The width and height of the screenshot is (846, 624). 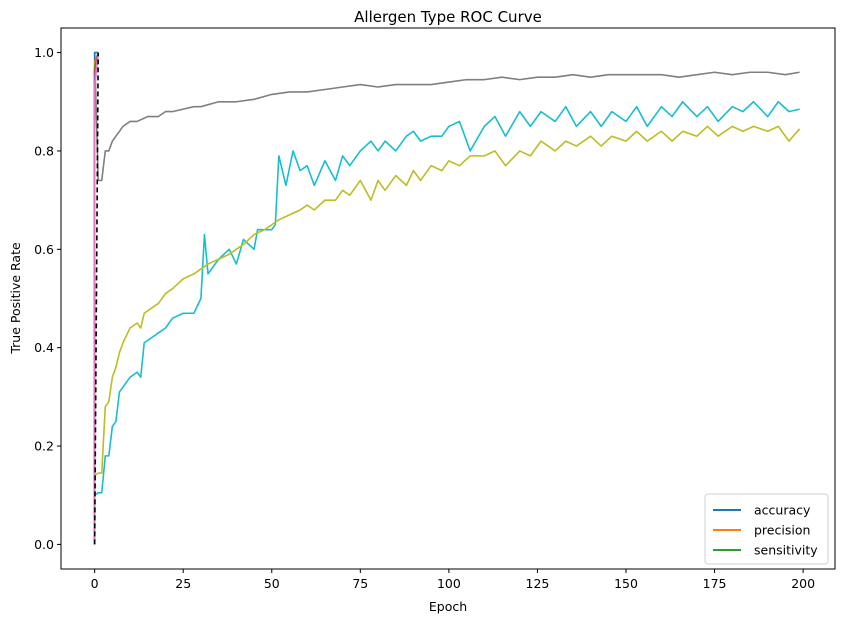 I want to click on x-tick-label: 0, so click(x=95, y=583).